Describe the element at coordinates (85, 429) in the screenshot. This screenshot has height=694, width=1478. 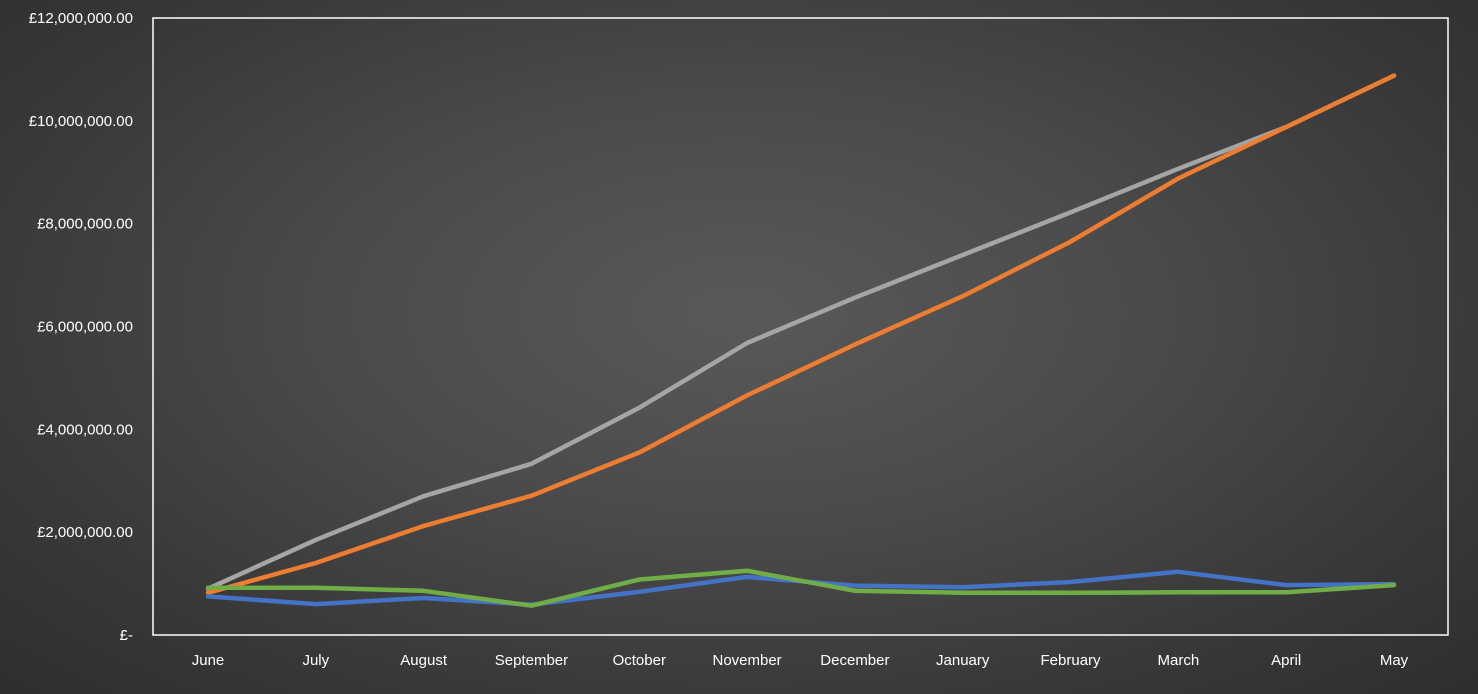
I see `y-tick-label: £4,000,000.00` at that location.